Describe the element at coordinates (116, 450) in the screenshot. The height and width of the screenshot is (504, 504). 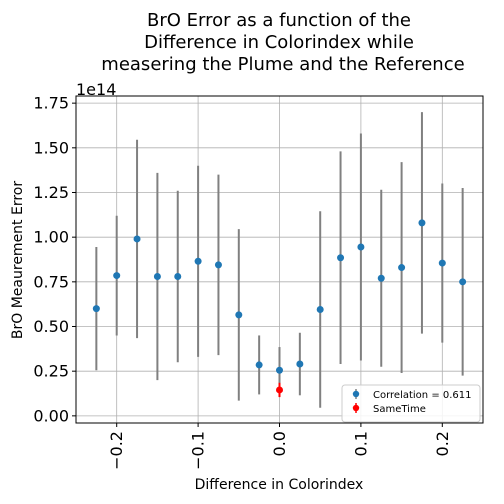
I see `x-tick-label: −0.2` at that location.